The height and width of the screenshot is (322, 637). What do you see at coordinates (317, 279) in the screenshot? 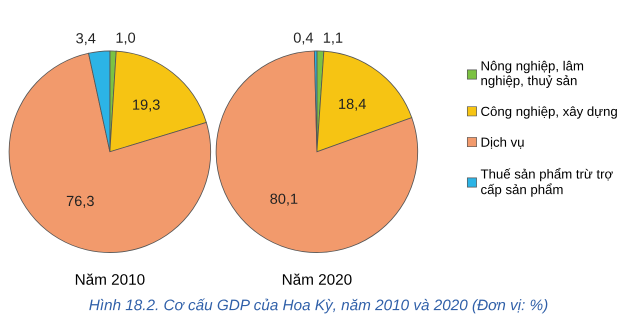
I see `text: Năm 2020` at bounding box center [317, 279].